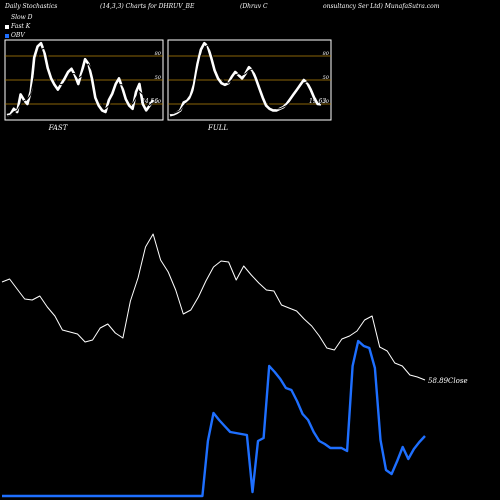 The image size is (500, 500). I want to click on legend-label-obv: OBV, so click(18, 35).